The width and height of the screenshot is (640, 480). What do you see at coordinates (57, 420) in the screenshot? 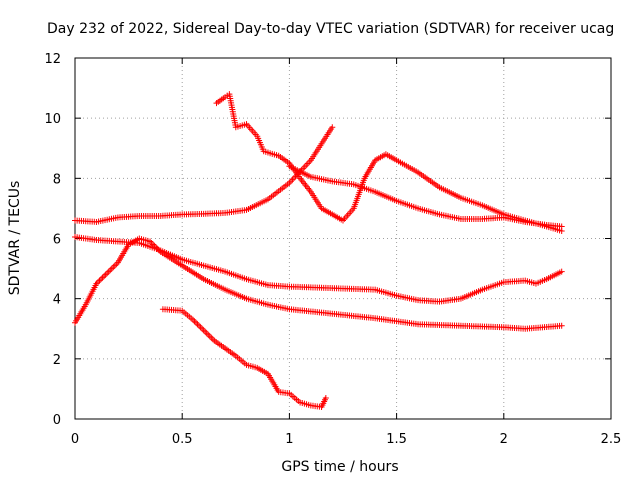
I see `y-tick-label: 0` at bounding box center [57, 420].